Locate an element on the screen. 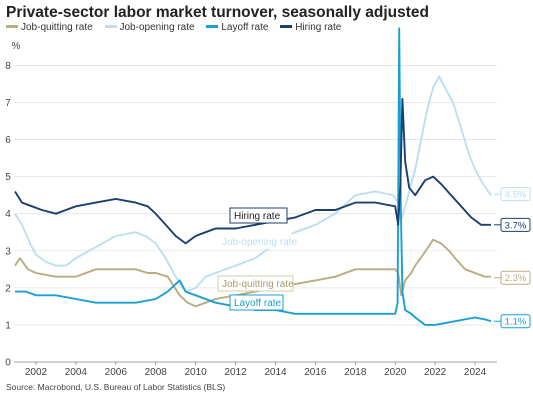 The width and height of the screenshot is (533, 400). legend-label-opening: Job-opening rate is located at coordinates (157, 27).